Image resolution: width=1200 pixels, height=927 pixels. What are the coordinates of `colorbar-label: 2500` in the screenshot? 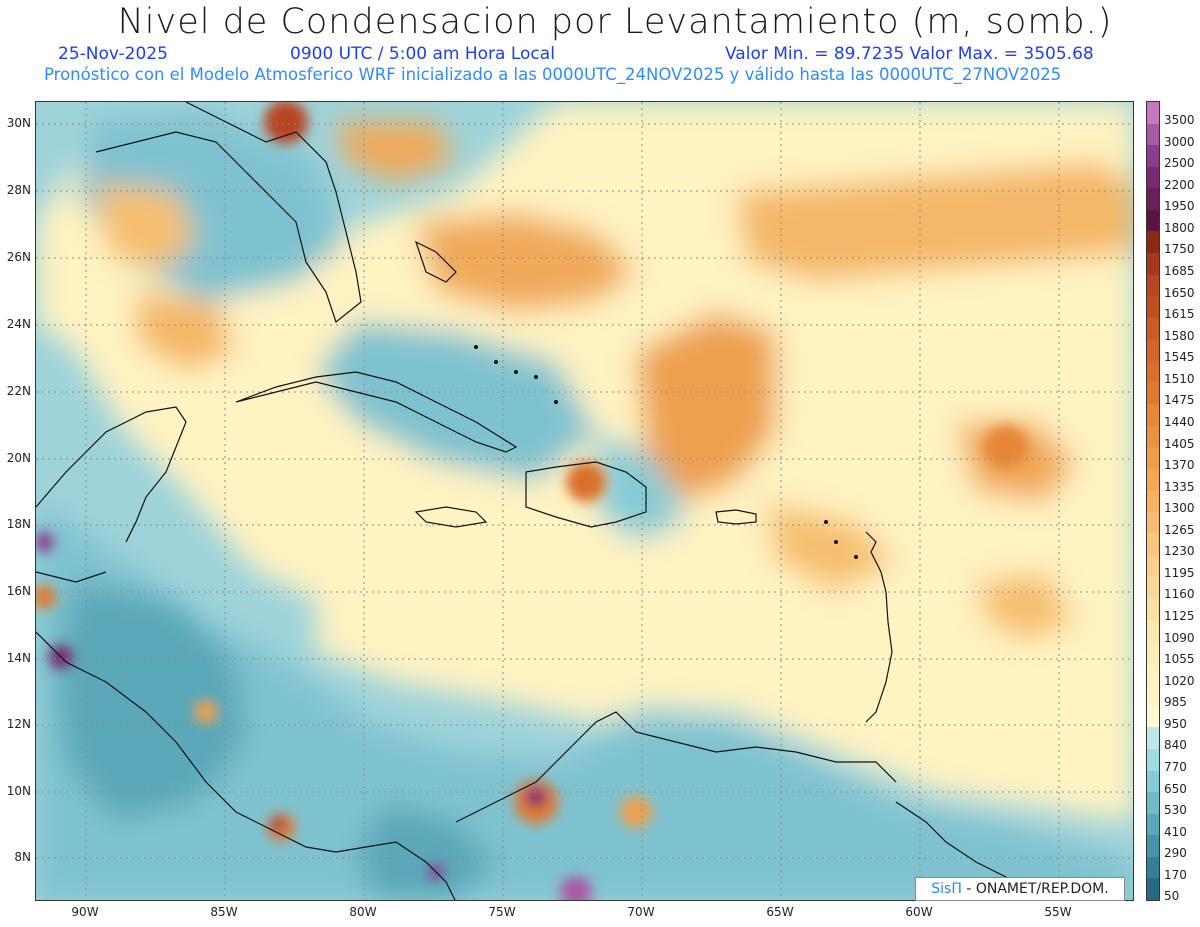 It's located at (1179, 163).